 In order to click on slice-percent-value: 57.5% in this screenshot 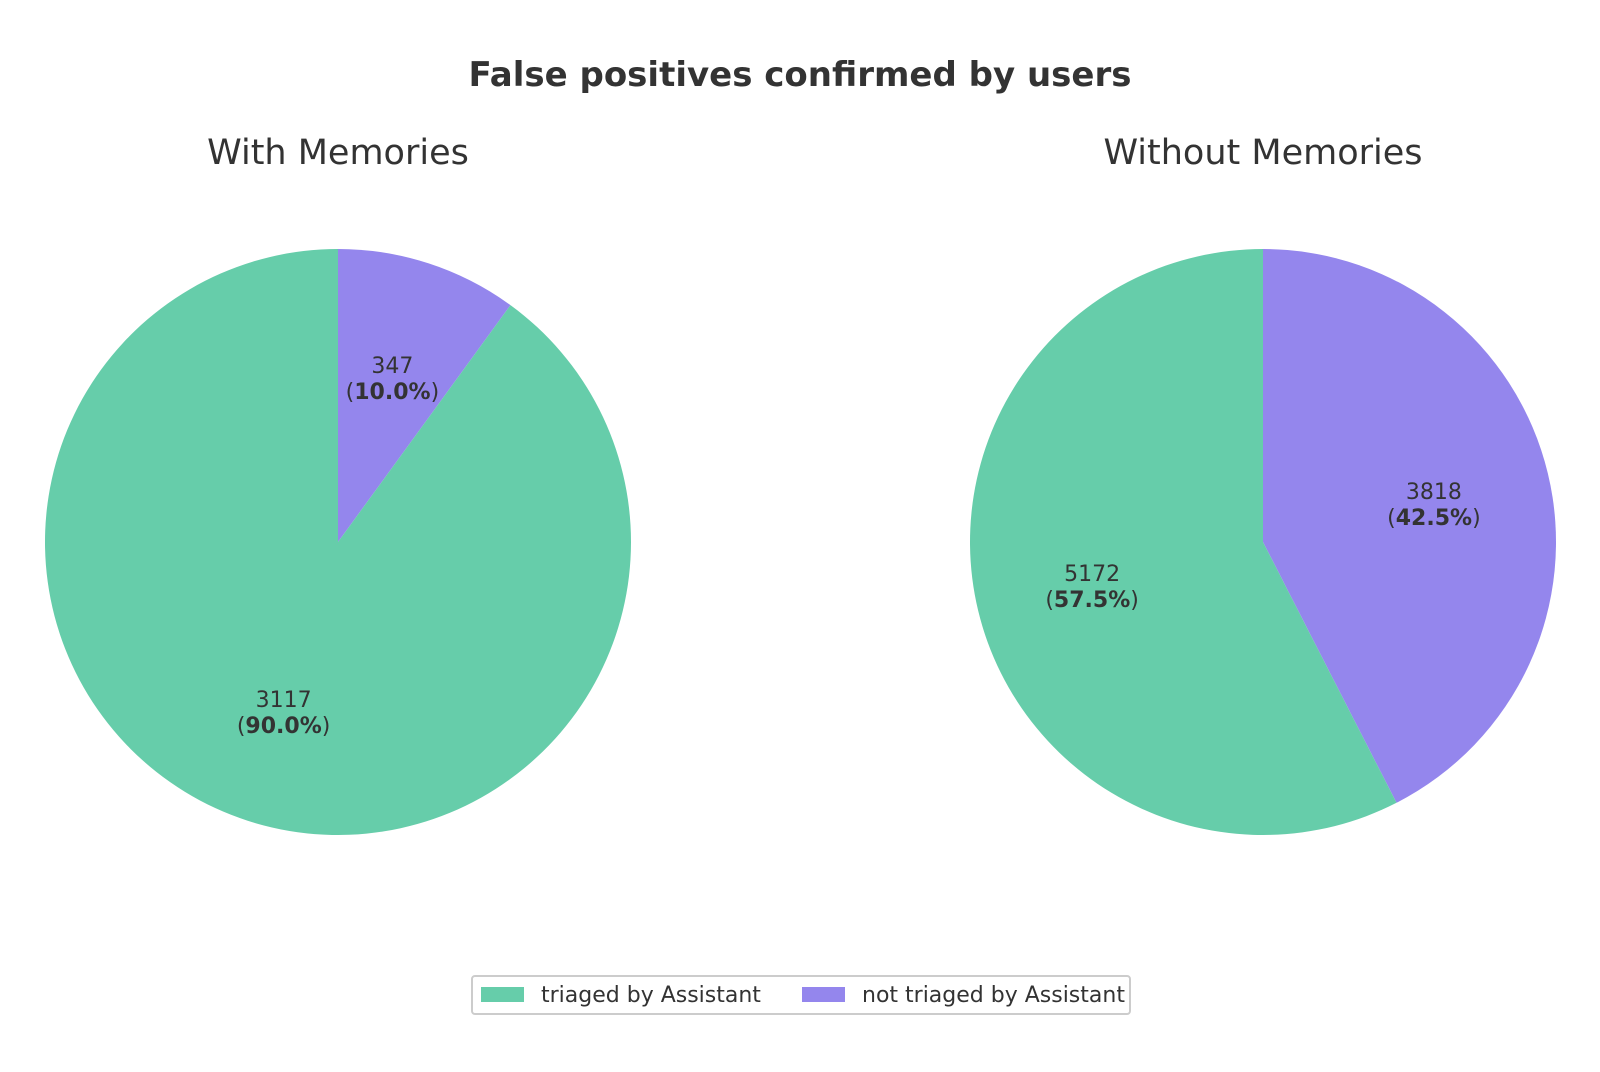, I will do `click(1092, 600)`.